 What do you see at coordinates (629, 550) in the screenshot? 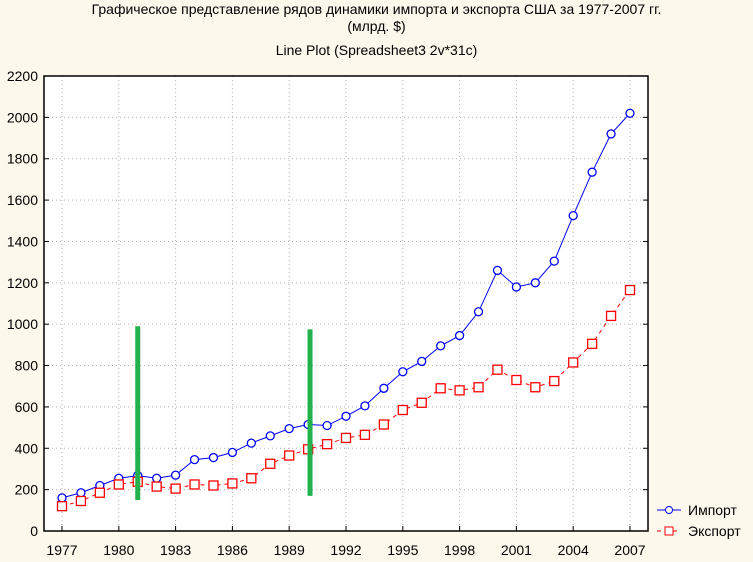
I see `x-tick-label: 2007` at bounding box center [629, 550].